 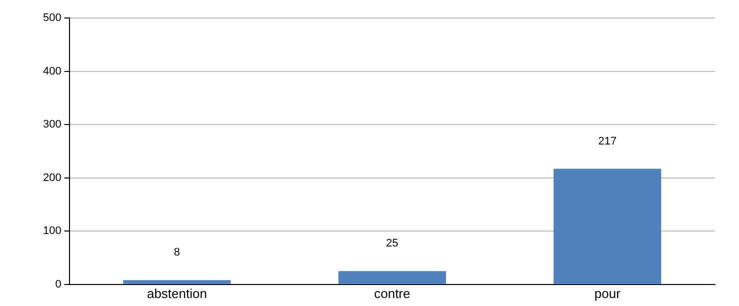 What do you see at coordinates (176, 293) in the screenshot?
I see `x-tick-label: abstention` at bounding box center [176, 293].